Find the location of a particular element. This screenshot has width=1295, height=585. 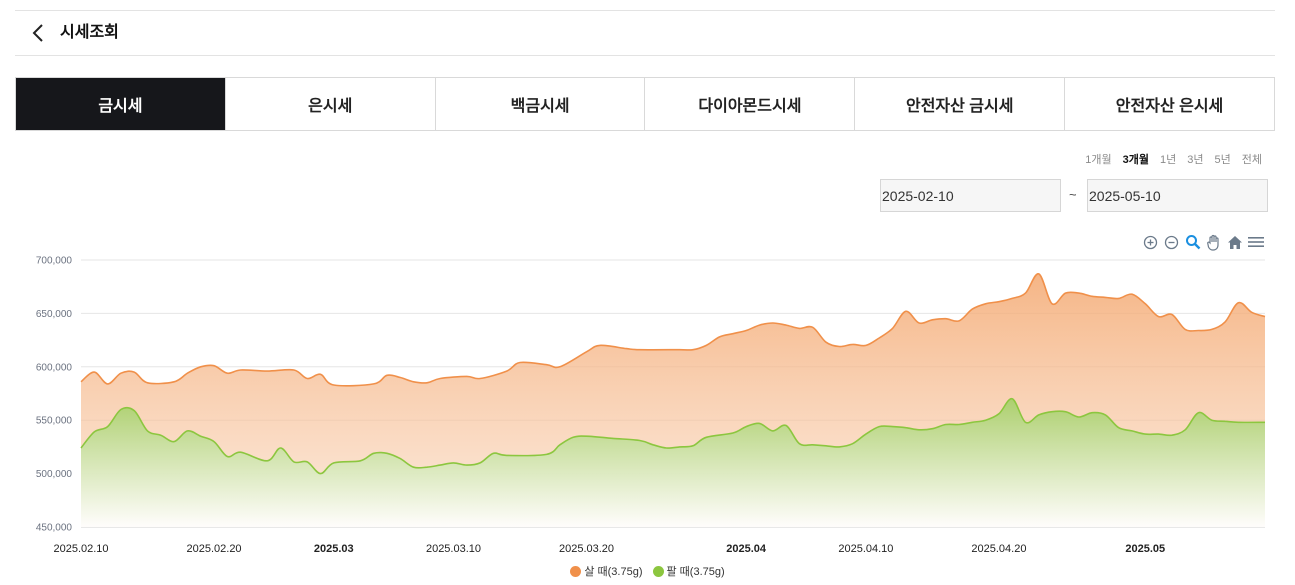

x-tick-label: 2025.02.10 is located at coordinates (80, 549).